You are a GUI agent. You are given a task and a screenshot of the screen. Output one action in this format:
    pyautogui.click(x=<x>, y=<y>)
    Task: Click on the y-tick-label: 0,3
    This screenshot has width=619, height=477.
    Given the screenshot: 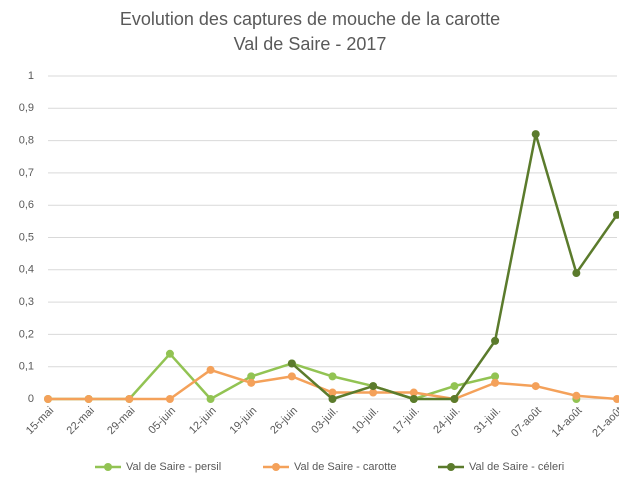 What is the action you would take?
    pyautogui.click(x=26, y=302)
    